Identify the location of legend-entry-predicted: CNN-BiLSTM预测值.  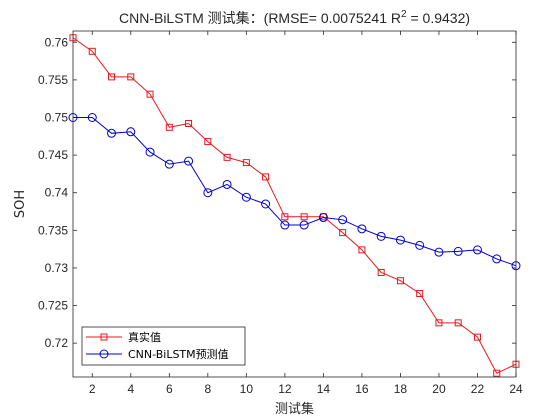
(157, 354).